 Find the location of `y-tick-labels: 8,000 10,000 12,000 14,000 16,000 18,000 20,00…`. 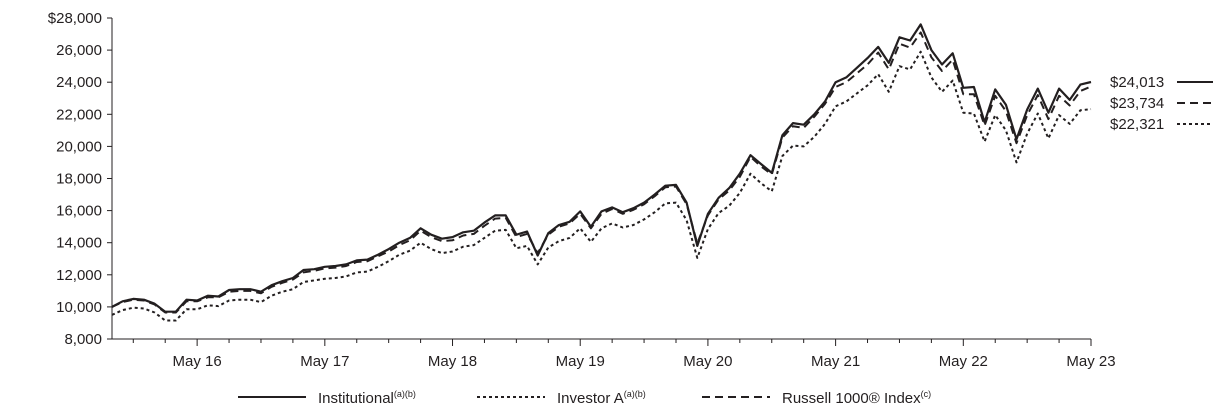

y-tick-labels: 8,000 10,000 12,000 14,000 16,000 18,000 20,00… is located at coordinates (75, 179).